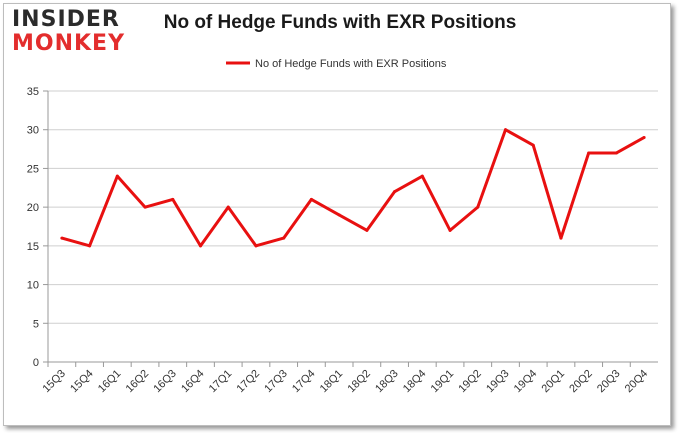  I want to click on insider-monkey-logo: INSIDER MONKEY, so click(69, 33).